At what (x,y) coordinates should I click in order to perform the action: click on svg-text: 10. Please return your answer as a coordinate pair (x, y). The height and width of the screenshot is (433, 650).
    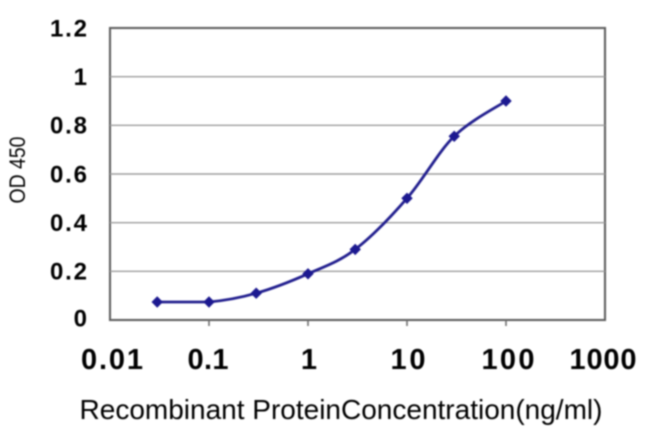
    Looking at the image, I should click on (408, 360).